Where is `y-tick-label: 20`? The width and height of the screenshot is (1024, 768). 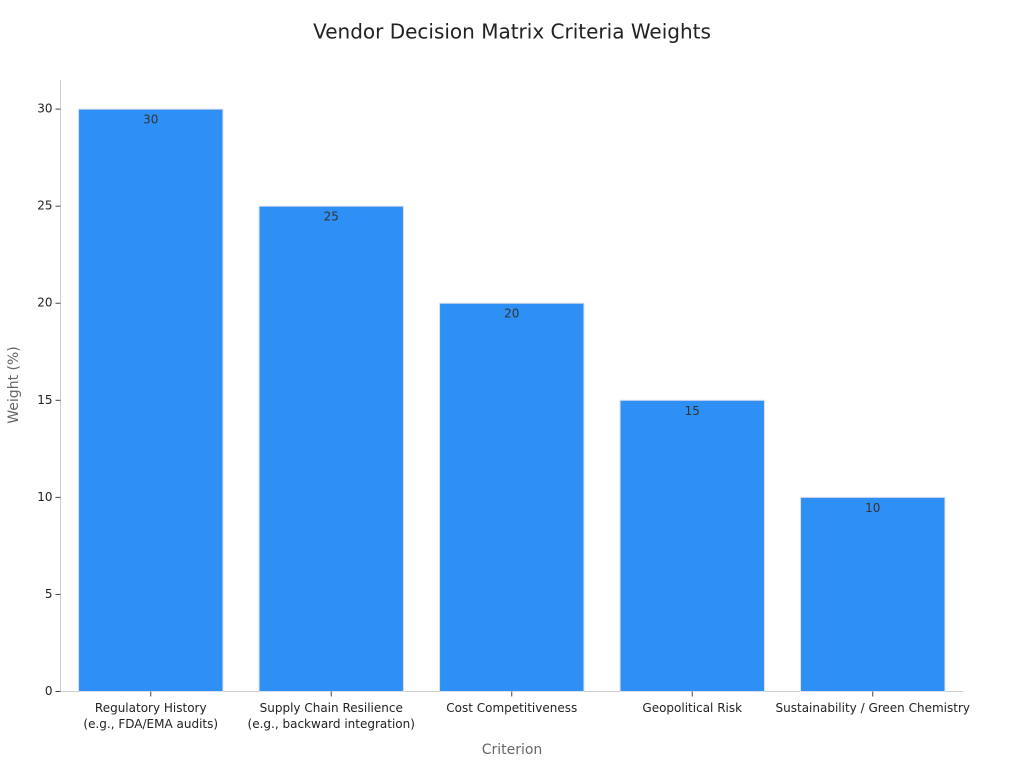 y-tick-label: 20 is located at coordinates (44, 303).